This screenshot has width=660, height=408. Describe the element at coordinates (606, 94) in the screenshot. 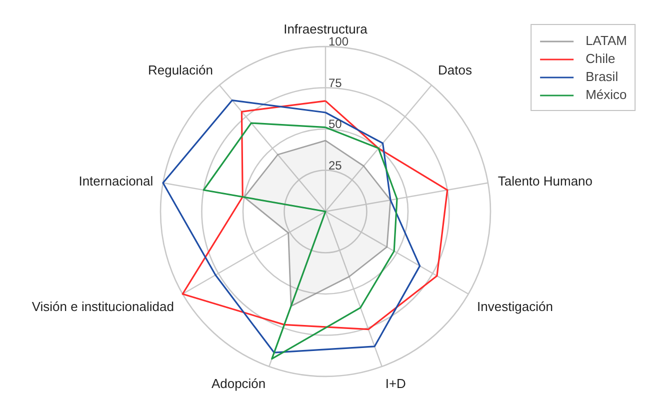

I see `legend-label: México` at that location.